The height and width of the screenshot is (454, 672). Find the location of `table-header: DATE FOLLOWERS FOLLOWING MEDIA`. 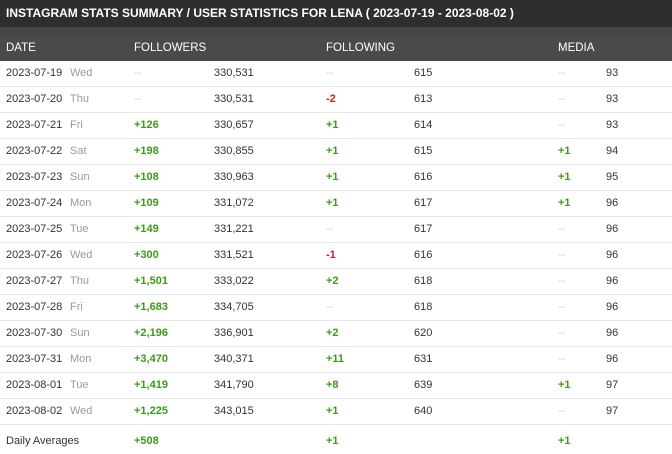

table-header: DATE FOLLOWERS FOLLOWING MEDIA is located at coordinates (336, 48).